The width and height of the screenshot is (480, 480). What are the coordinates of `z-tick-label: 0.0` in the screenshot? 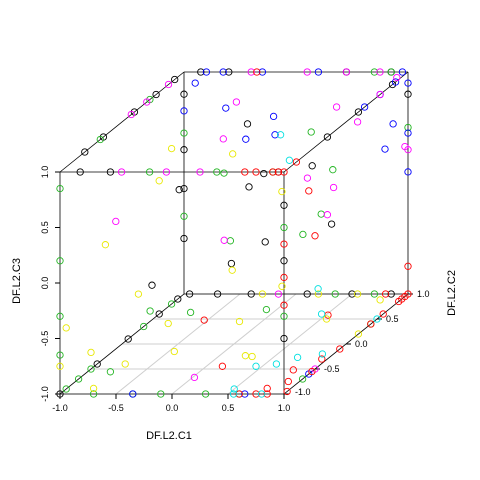 It's located at (45, 283).